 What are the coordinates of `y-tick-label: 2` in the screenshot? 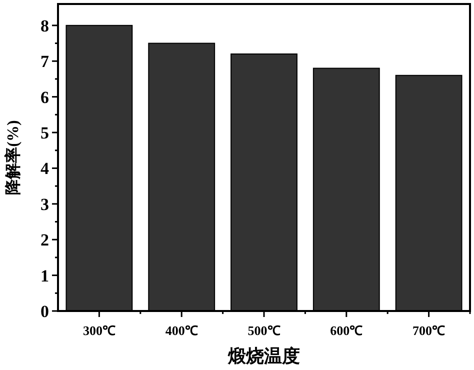 It's located at (44, 240).